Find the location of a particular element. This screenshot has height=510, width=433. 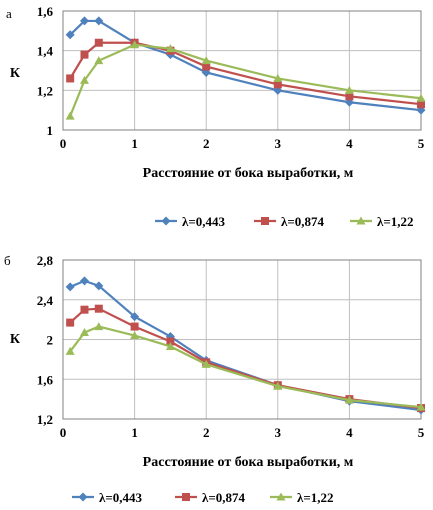

y-tick-label: 2,4 is located at coordinates (45, 300).